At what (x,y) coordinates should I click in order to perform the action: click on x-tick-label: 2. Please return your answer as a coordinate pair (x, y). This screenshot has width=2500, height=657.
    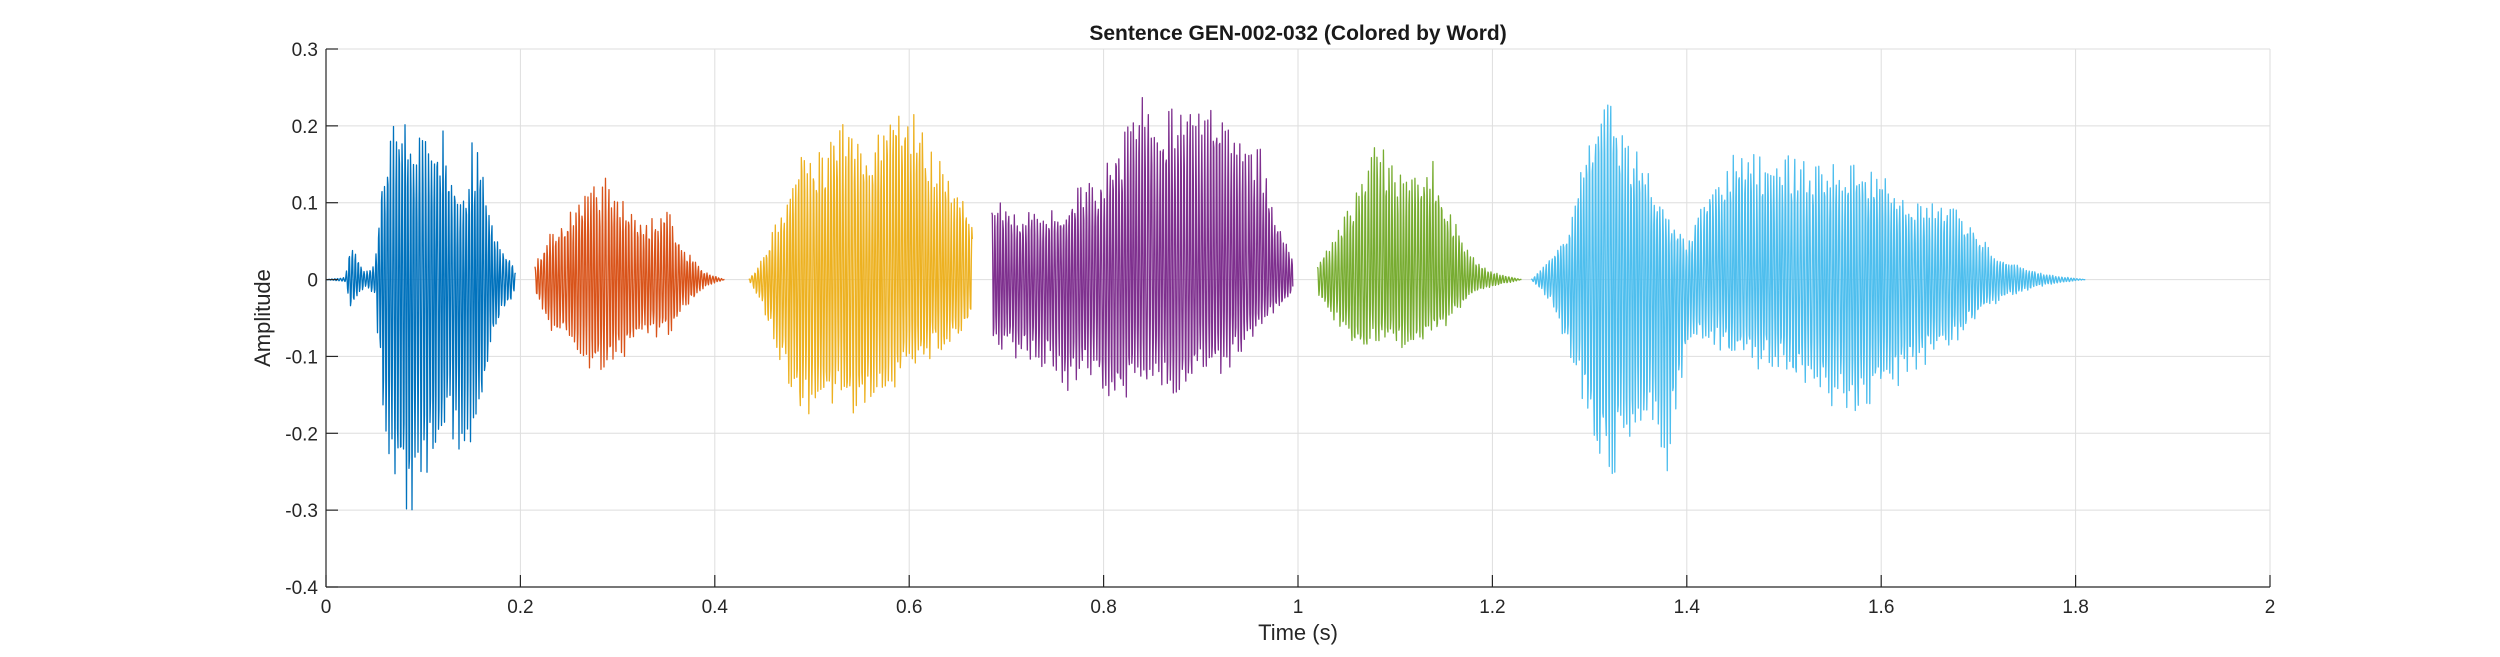
    Looking at the image, I should click on (2270, 607).